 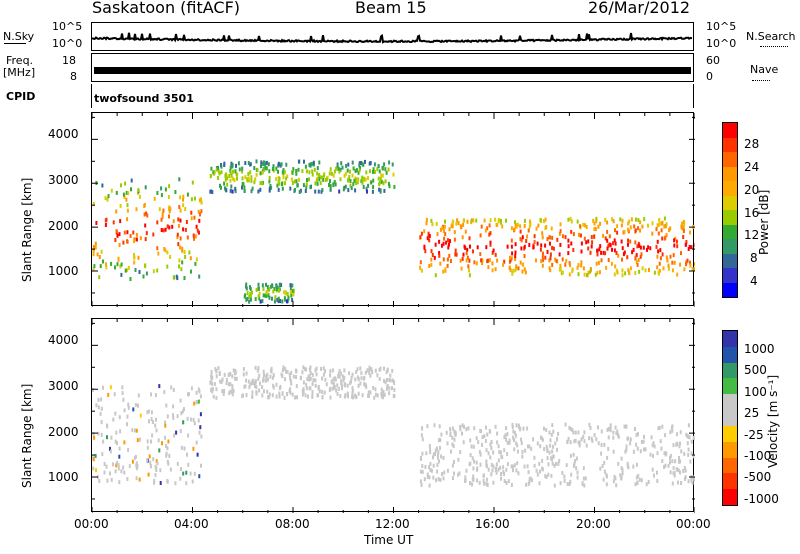 I want to click on cpid-strip, so click(x=392, y=96).